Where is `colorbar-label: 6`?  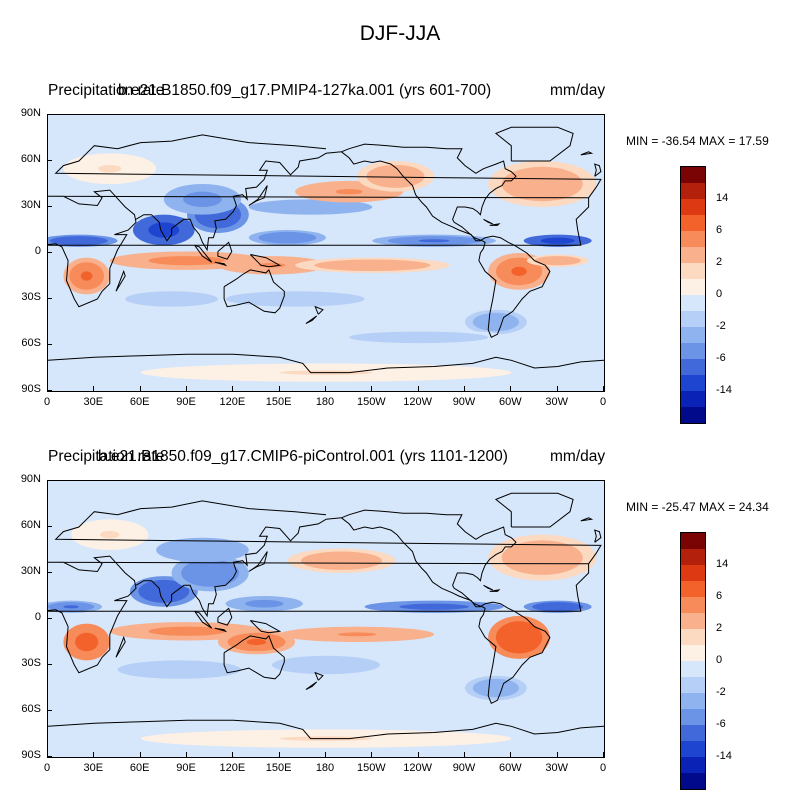 colorbar-label: 6 is located at coordinates (719, 230).